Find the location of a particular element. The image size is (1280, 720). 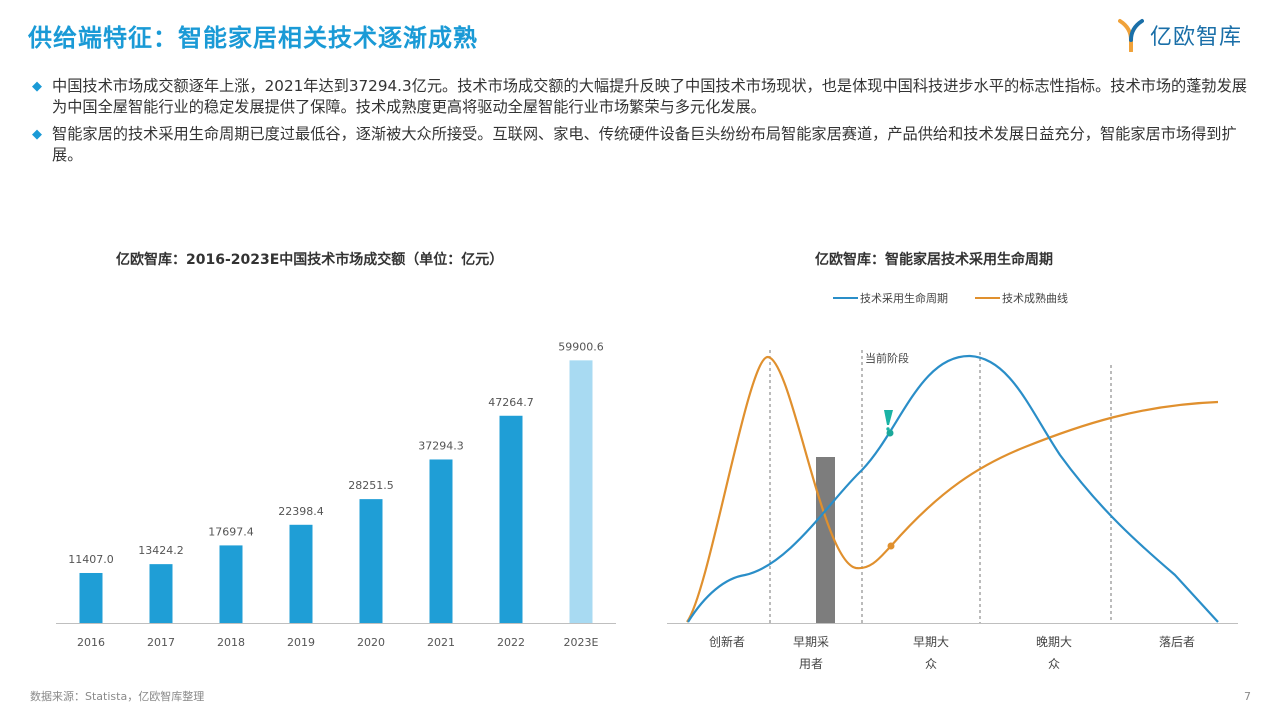

annotation-label: 当前阶段 is located at coordinates (887, 358).